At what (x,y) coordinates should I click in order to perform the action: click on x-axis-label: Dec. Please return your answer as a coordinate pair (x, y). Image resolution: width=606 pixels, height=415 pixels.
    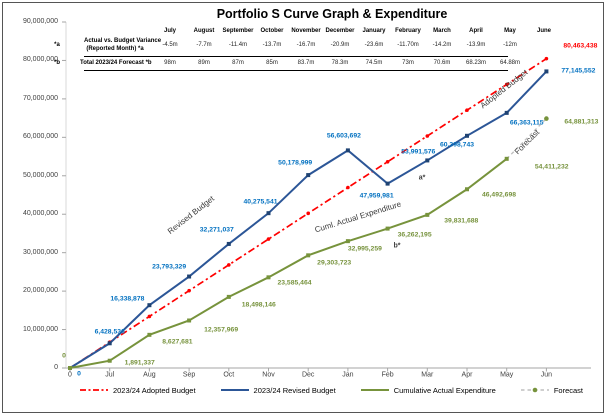
    Looking at the image, I should click on (308, 375).